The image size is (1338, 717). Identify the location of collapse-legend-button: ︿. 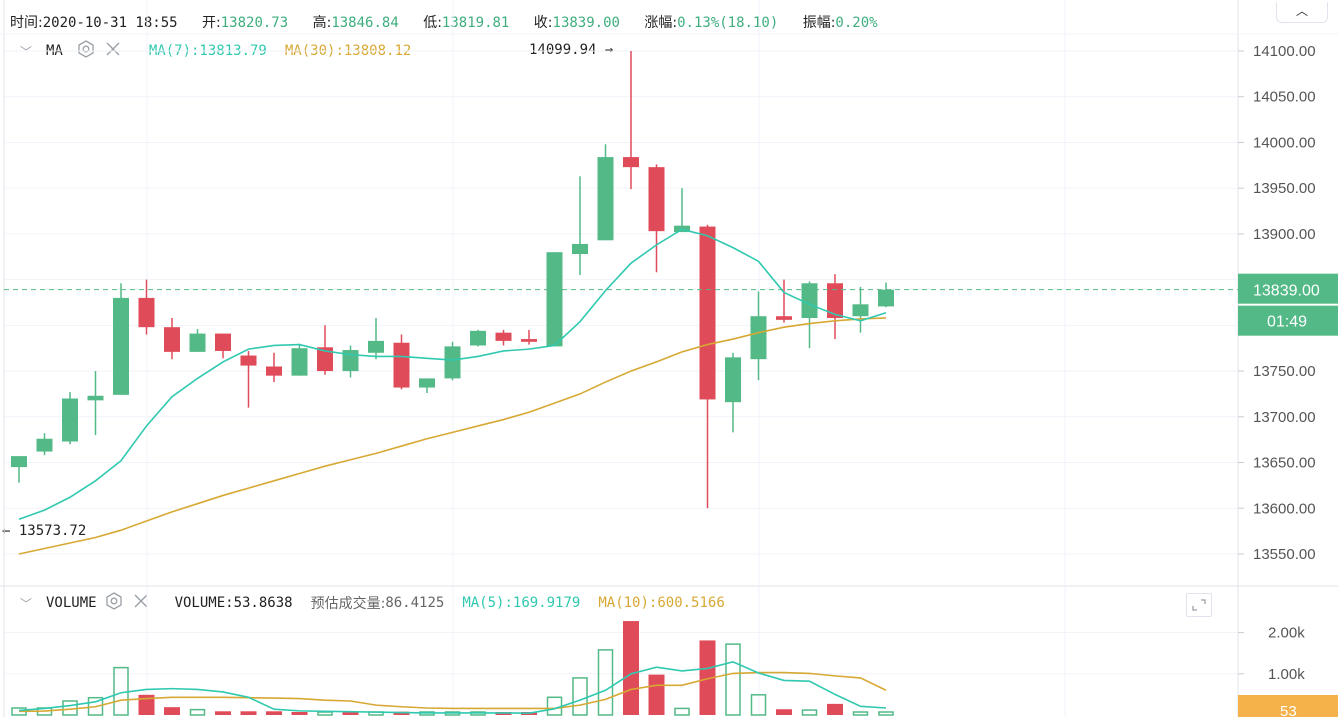
(1302, 12).